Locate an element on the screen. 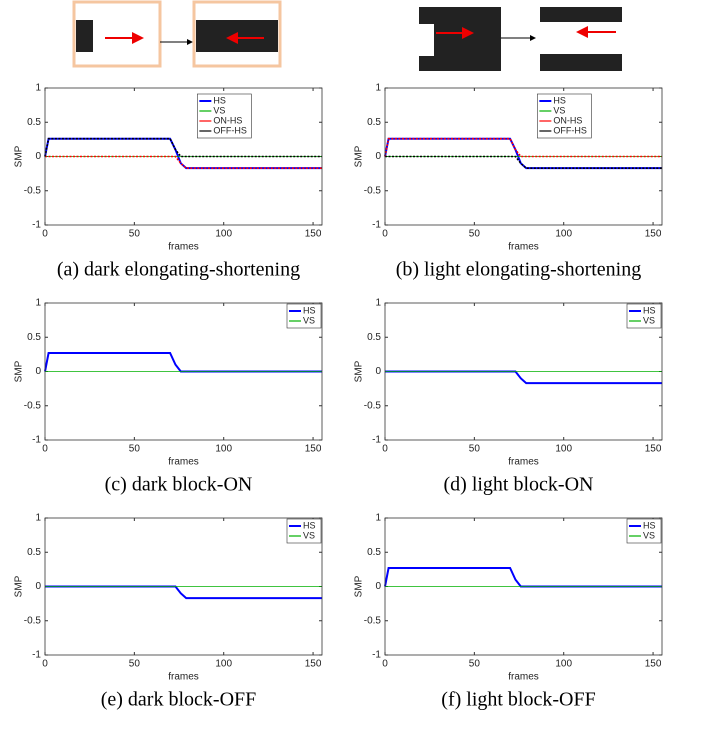  caption: (f) light block-OFF is located at coordinates (518, 700).